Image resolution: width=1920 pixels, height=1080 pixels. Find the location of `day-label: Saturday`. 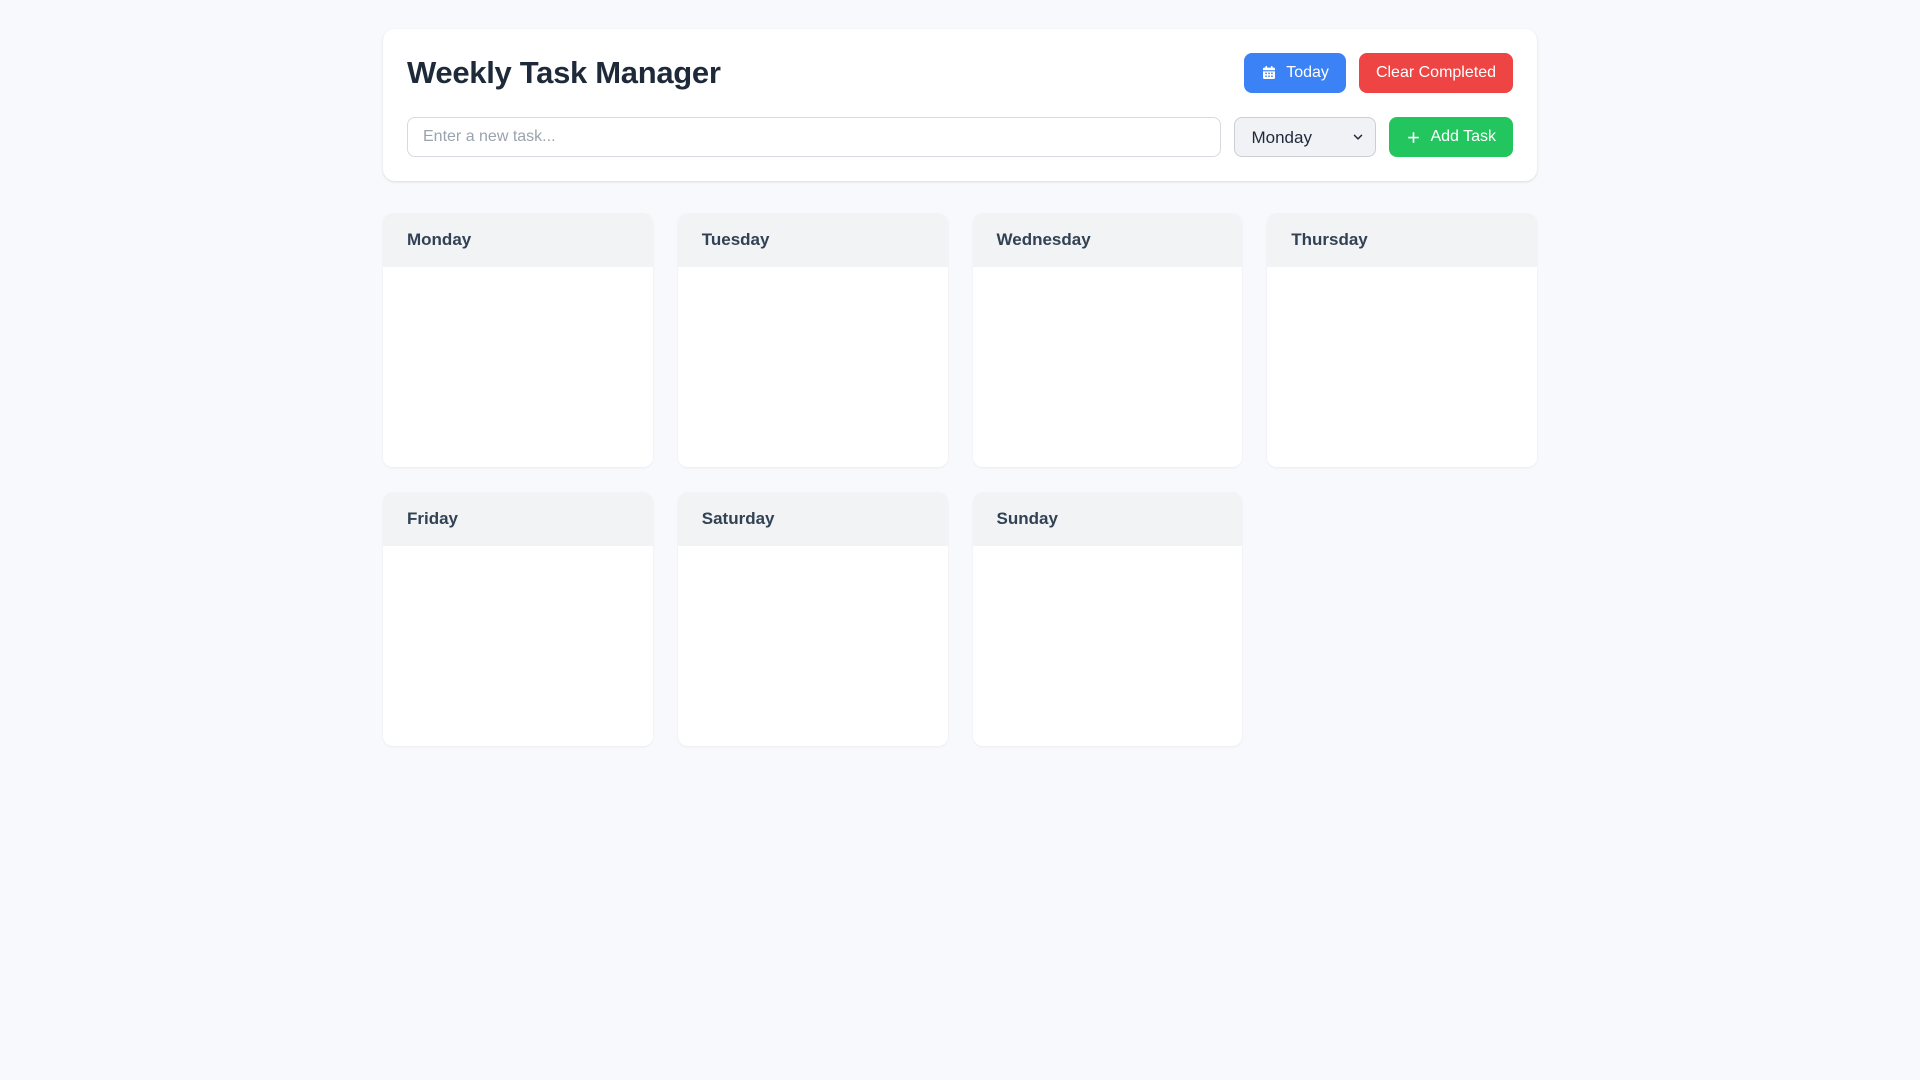

day-label: Saturday is located at coordinates (738, 518).